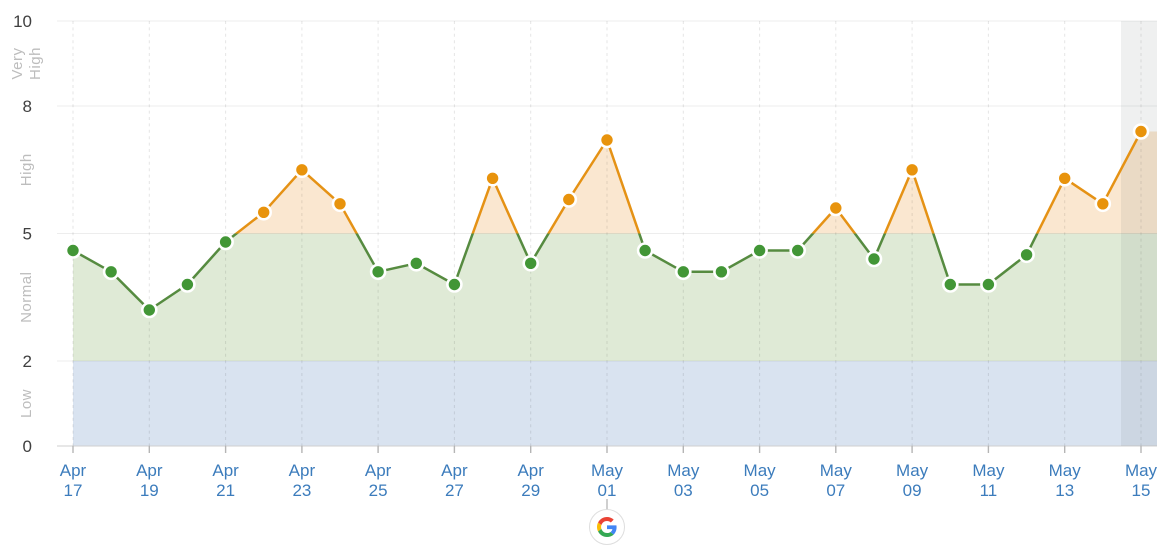 The width and height of the screenshot is (1166, 556). I want to click on x-axis-label-day: 25, so click(378, 490).